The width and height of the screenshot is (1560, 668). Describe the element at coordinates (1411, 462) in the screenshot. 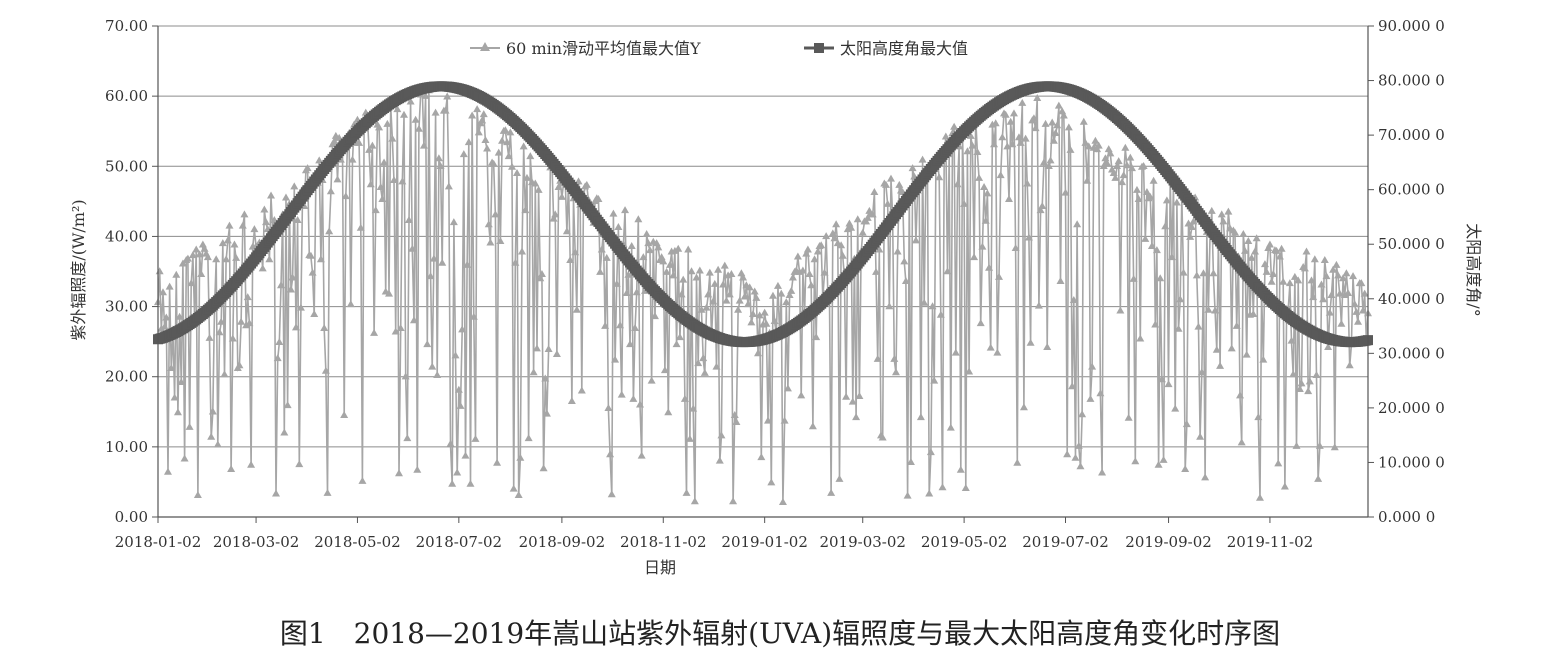

I see `right-y-tick-label: 10.000 0` at that location.